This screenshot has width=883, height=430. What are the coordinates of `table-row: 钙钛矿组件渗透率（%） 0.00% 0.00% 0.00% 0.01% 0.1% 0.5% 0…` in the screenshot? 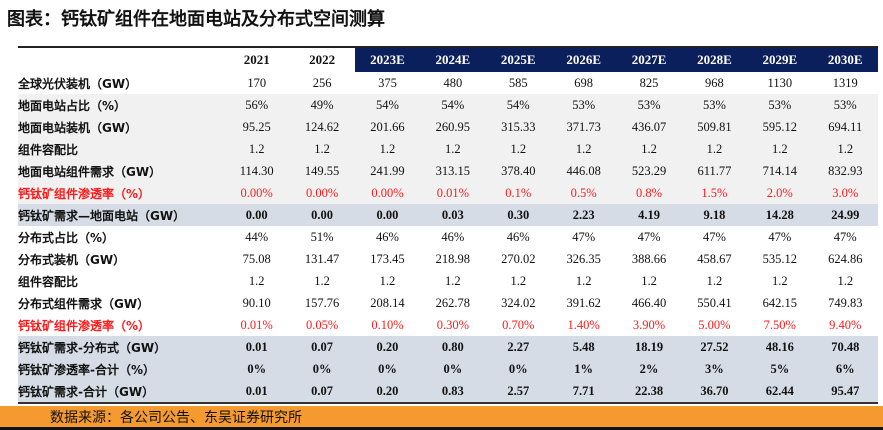 It's located at (448, 193).